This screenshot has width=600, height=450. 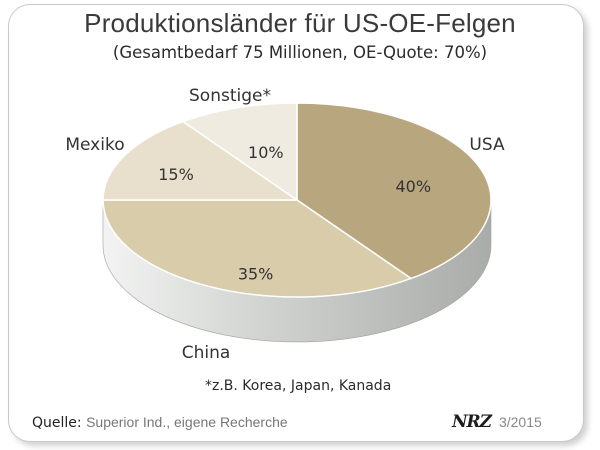 What do you see at coordinates (230, 96) in the screenshot?
I see `category-label-sonstige: Sonstige*` at bounding box center [230, 96].